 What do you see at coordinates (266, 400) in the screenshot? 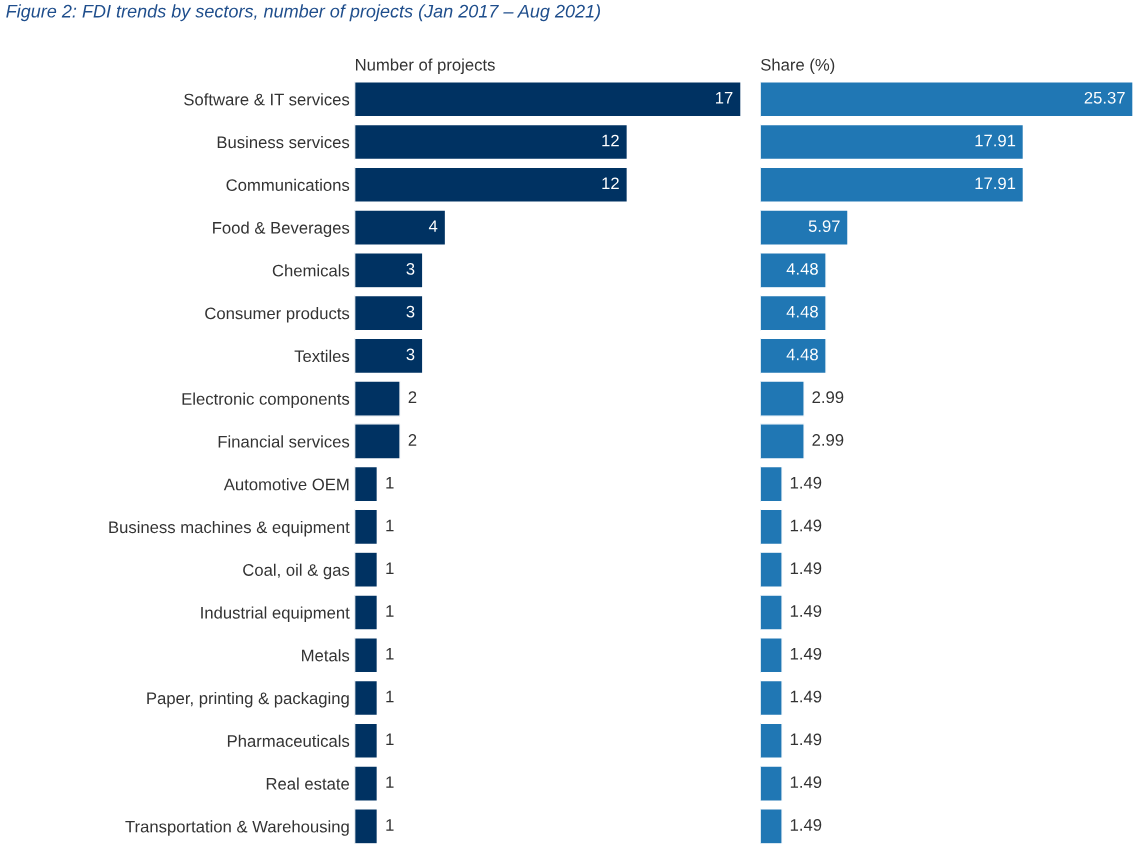
I see `y-tick-label: Electronic components` at bounding box center [266, 400].